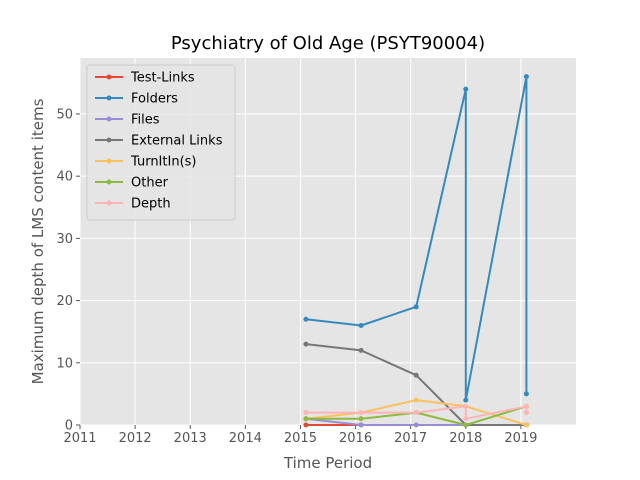 This screenshot has height=480, width=640. What do you see at coordinates (79, 438) in the screenshot?
I see `x-tick-label: 2011` at bounding box center [79, 438].